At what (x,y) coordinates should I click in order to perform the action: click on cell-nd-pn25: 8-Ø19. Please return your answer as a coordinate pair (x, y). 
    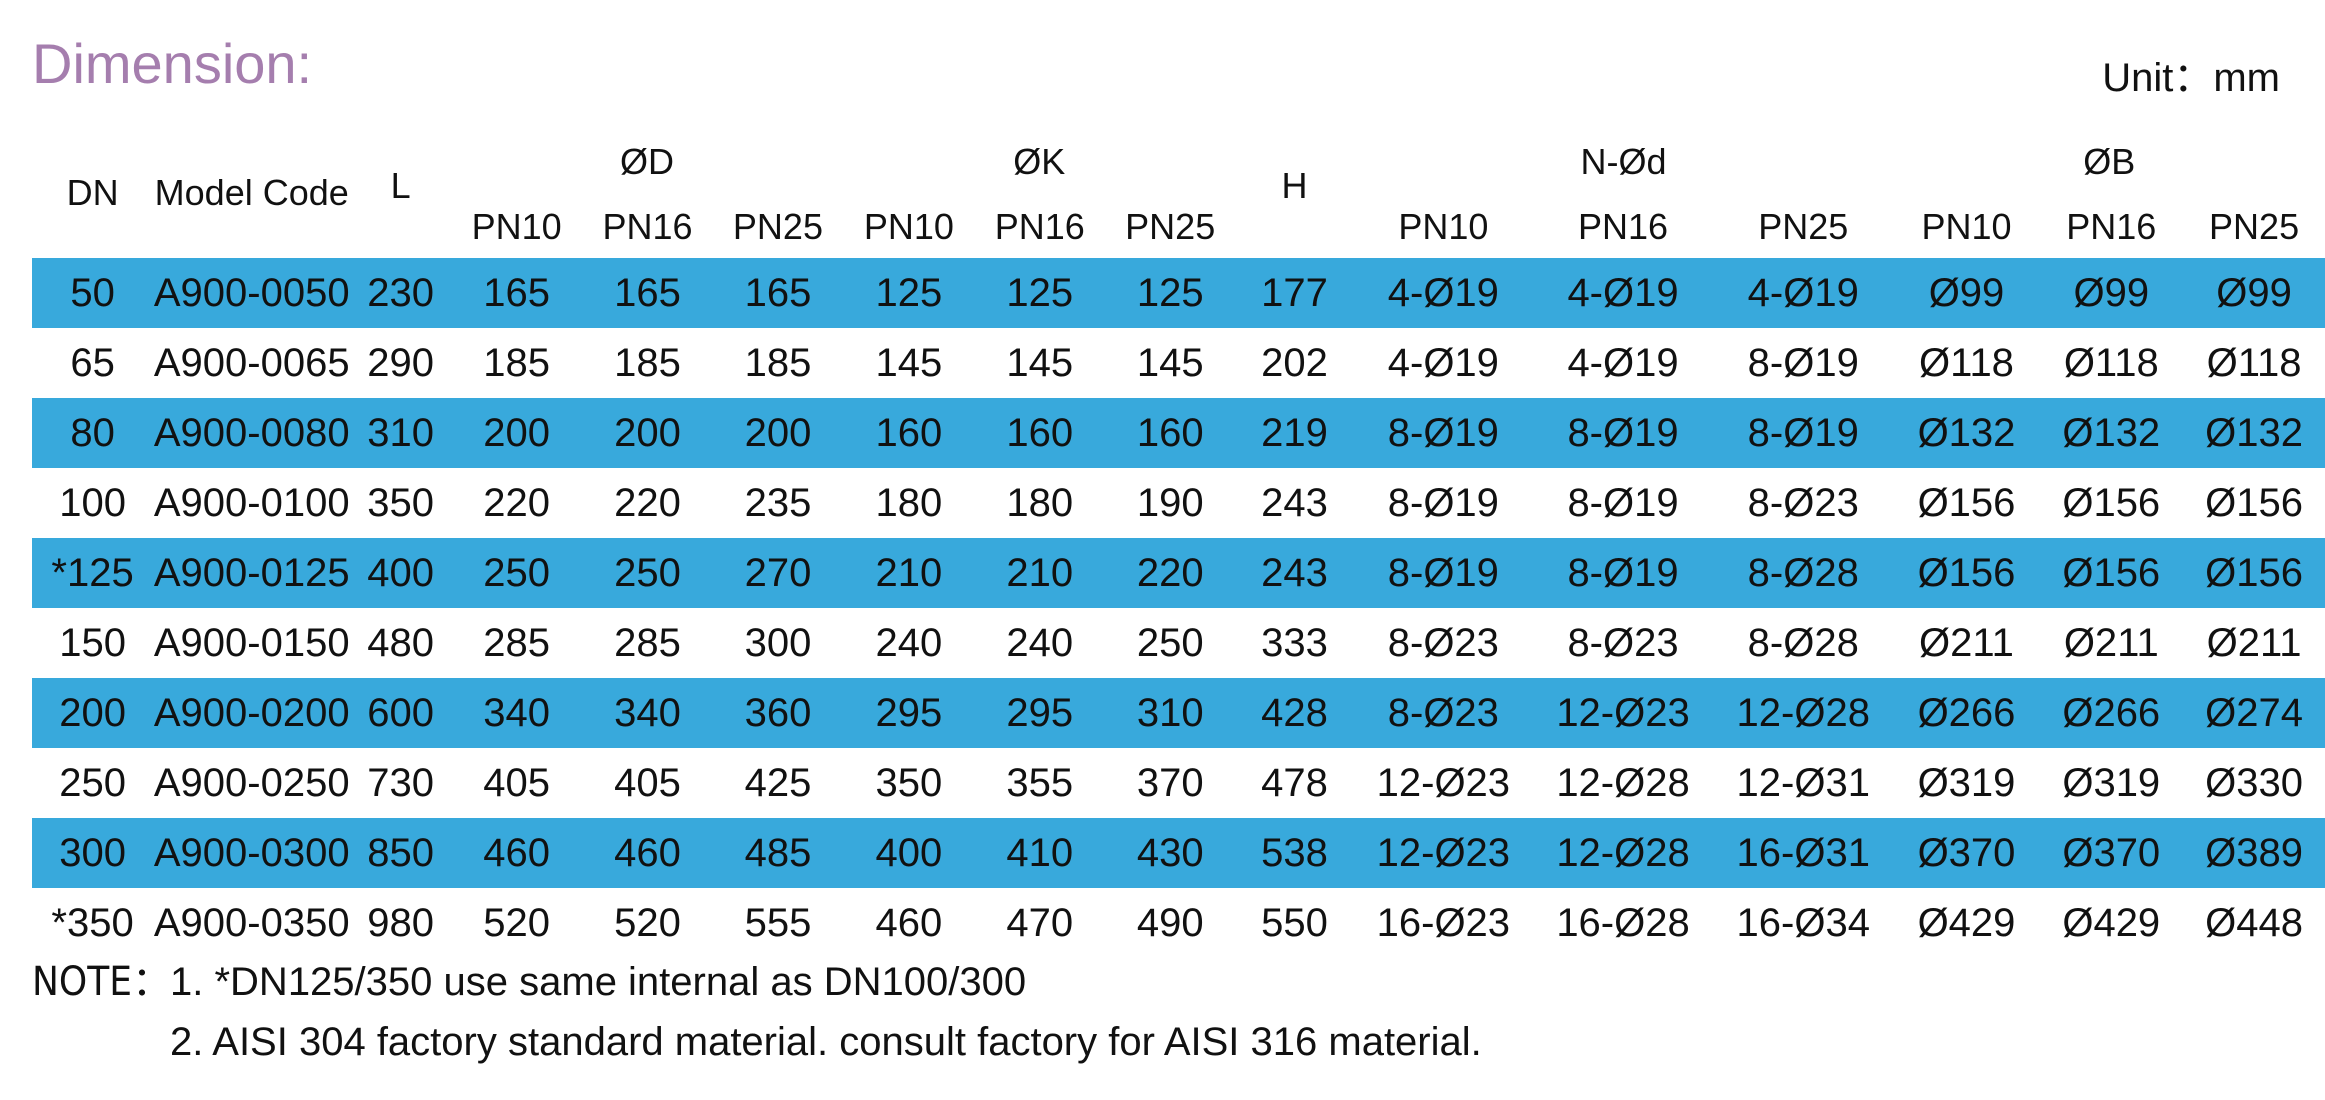
    Looking at the image, I should click on (1803, 433).